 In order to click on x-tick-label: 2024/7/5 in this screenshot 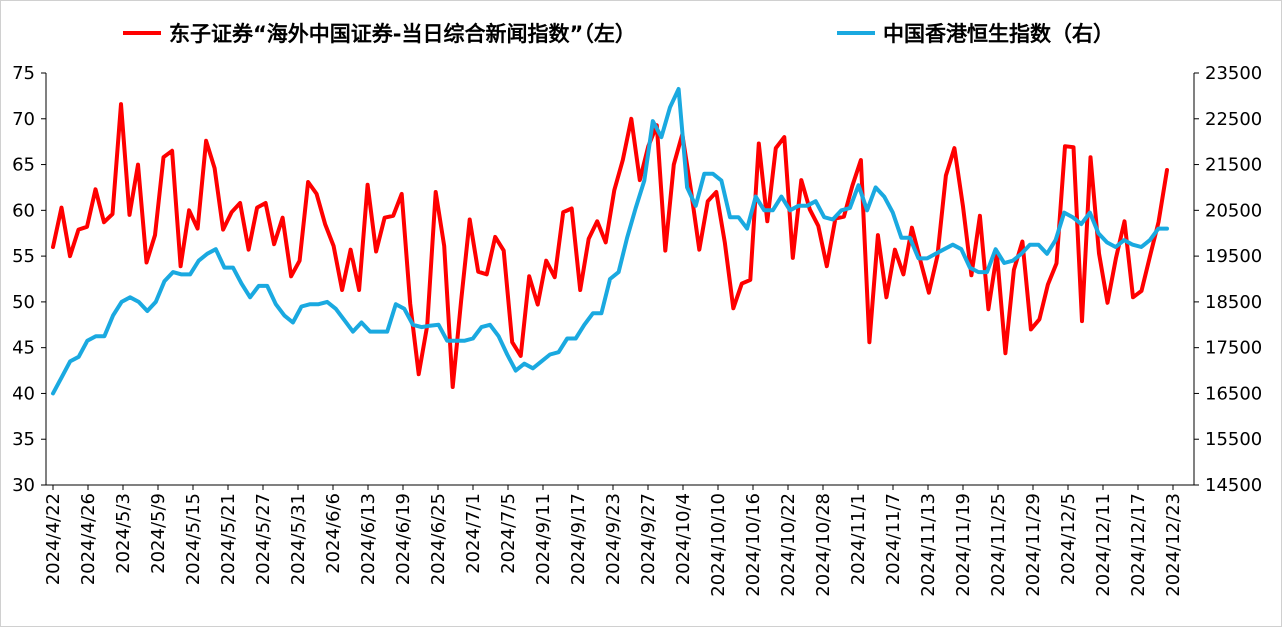, I will do `click(508, 533)`.